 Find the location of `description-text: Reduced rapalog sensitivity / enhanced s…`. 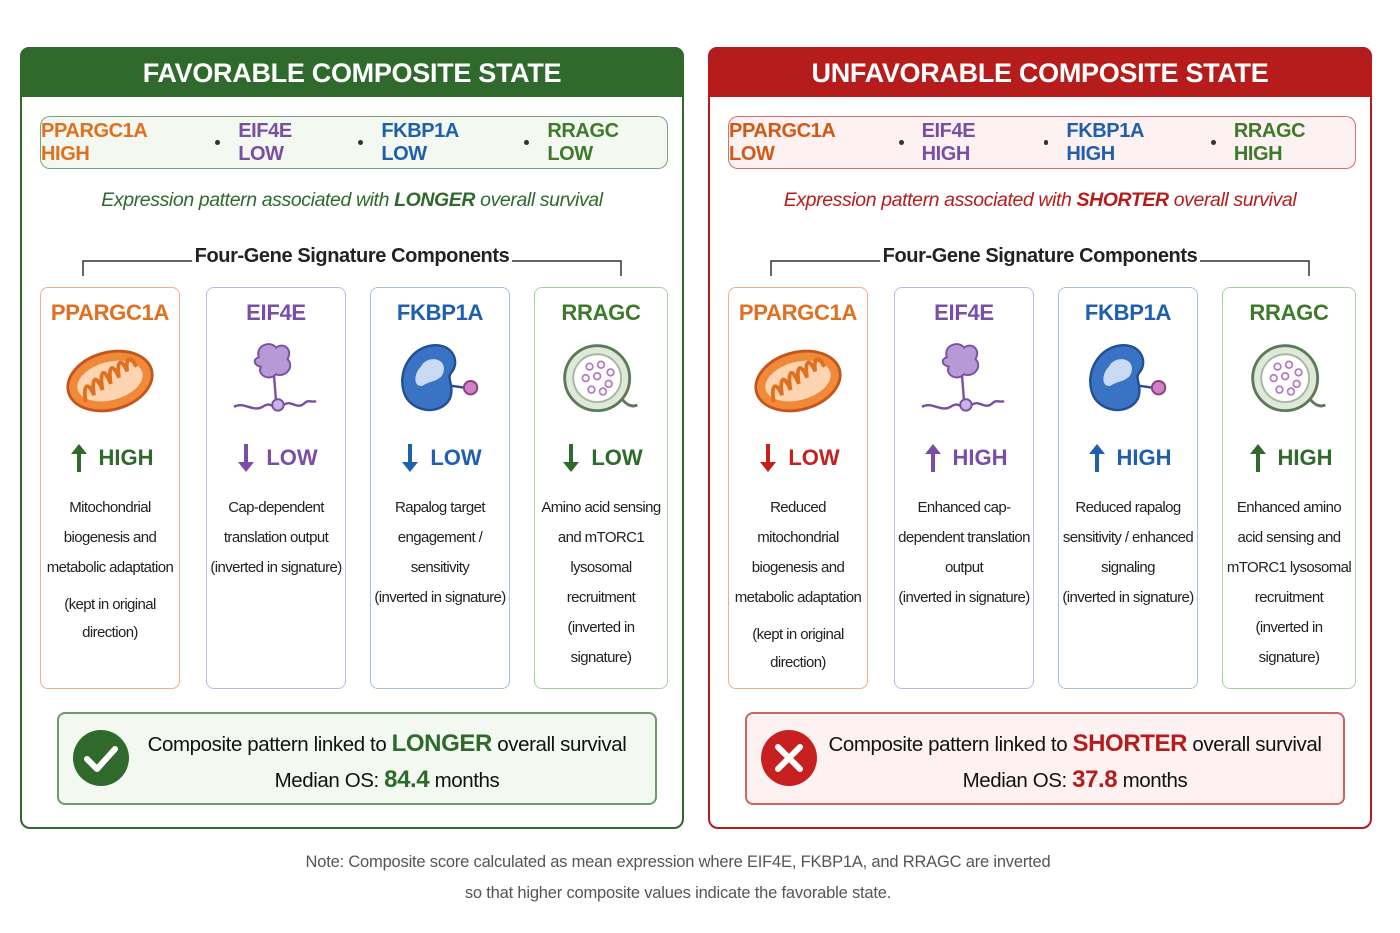

description-text: Reduced rapalog sensitivity / enhanced s… is located at coordinates (1128, 537).